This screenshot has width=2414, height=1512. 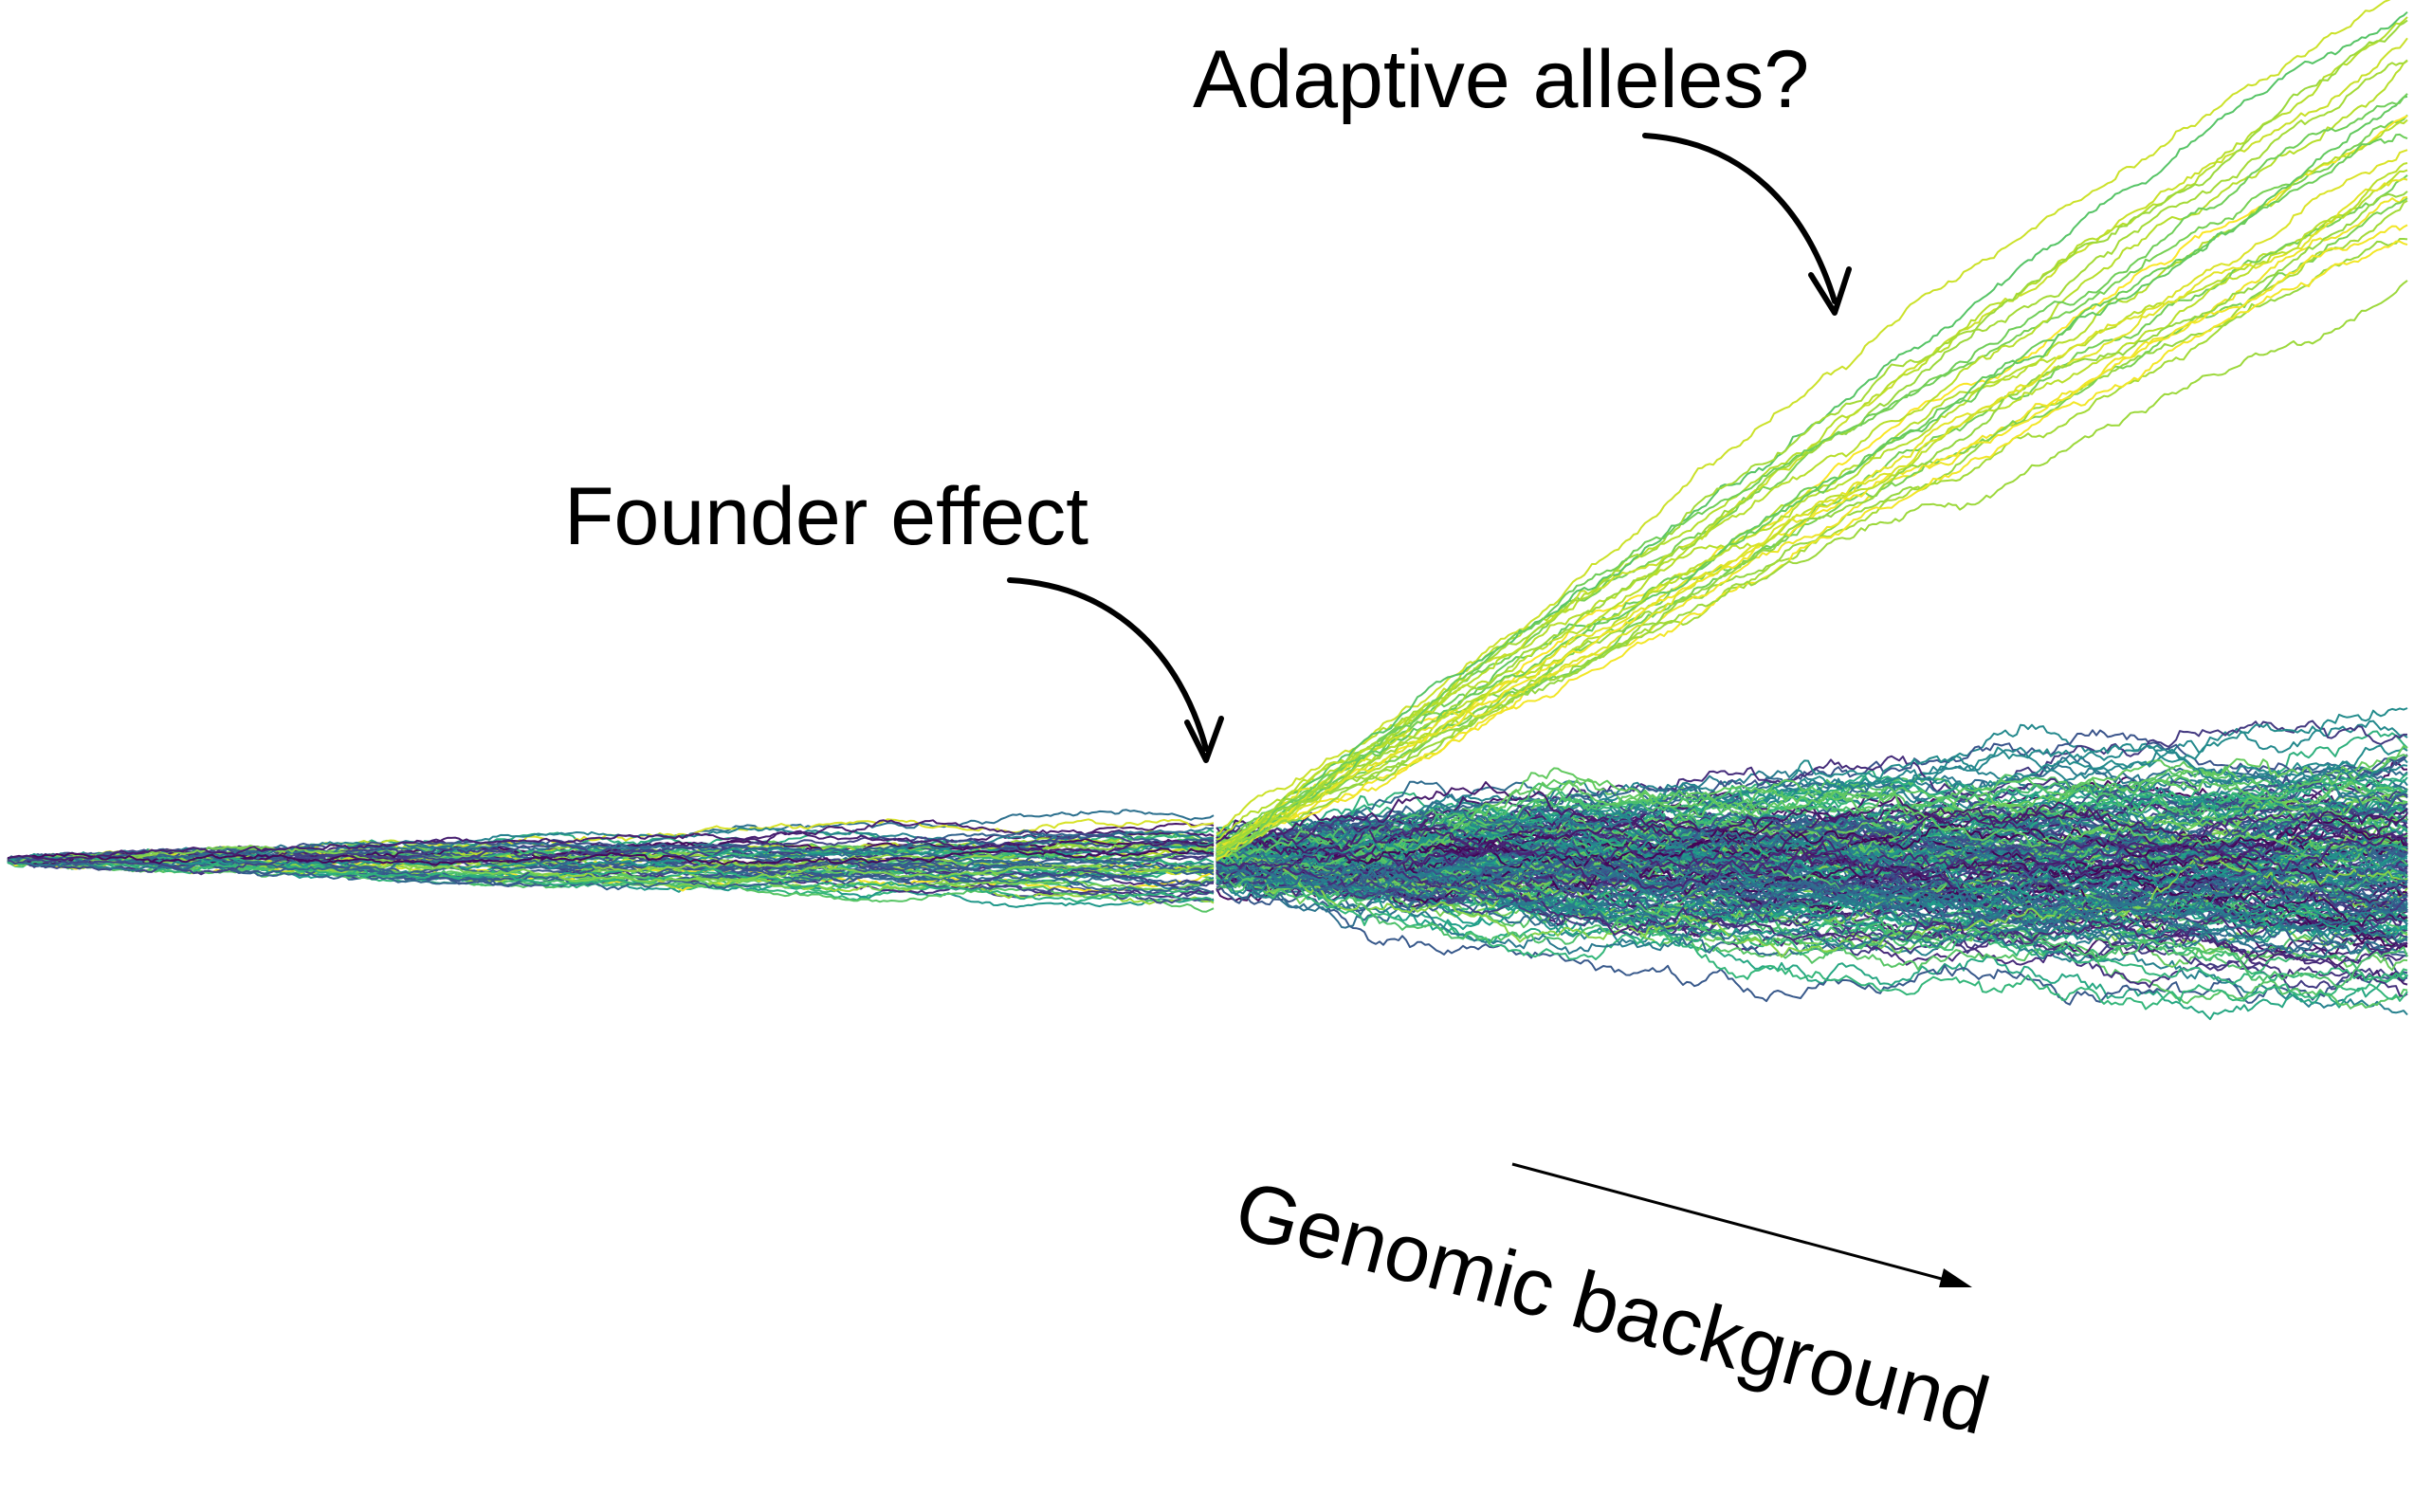 What do you see at coordinates (1830, 291) in the screenshot?
I see `adaptive-alleles-arrowhead` at bounding box center [1830, 291].